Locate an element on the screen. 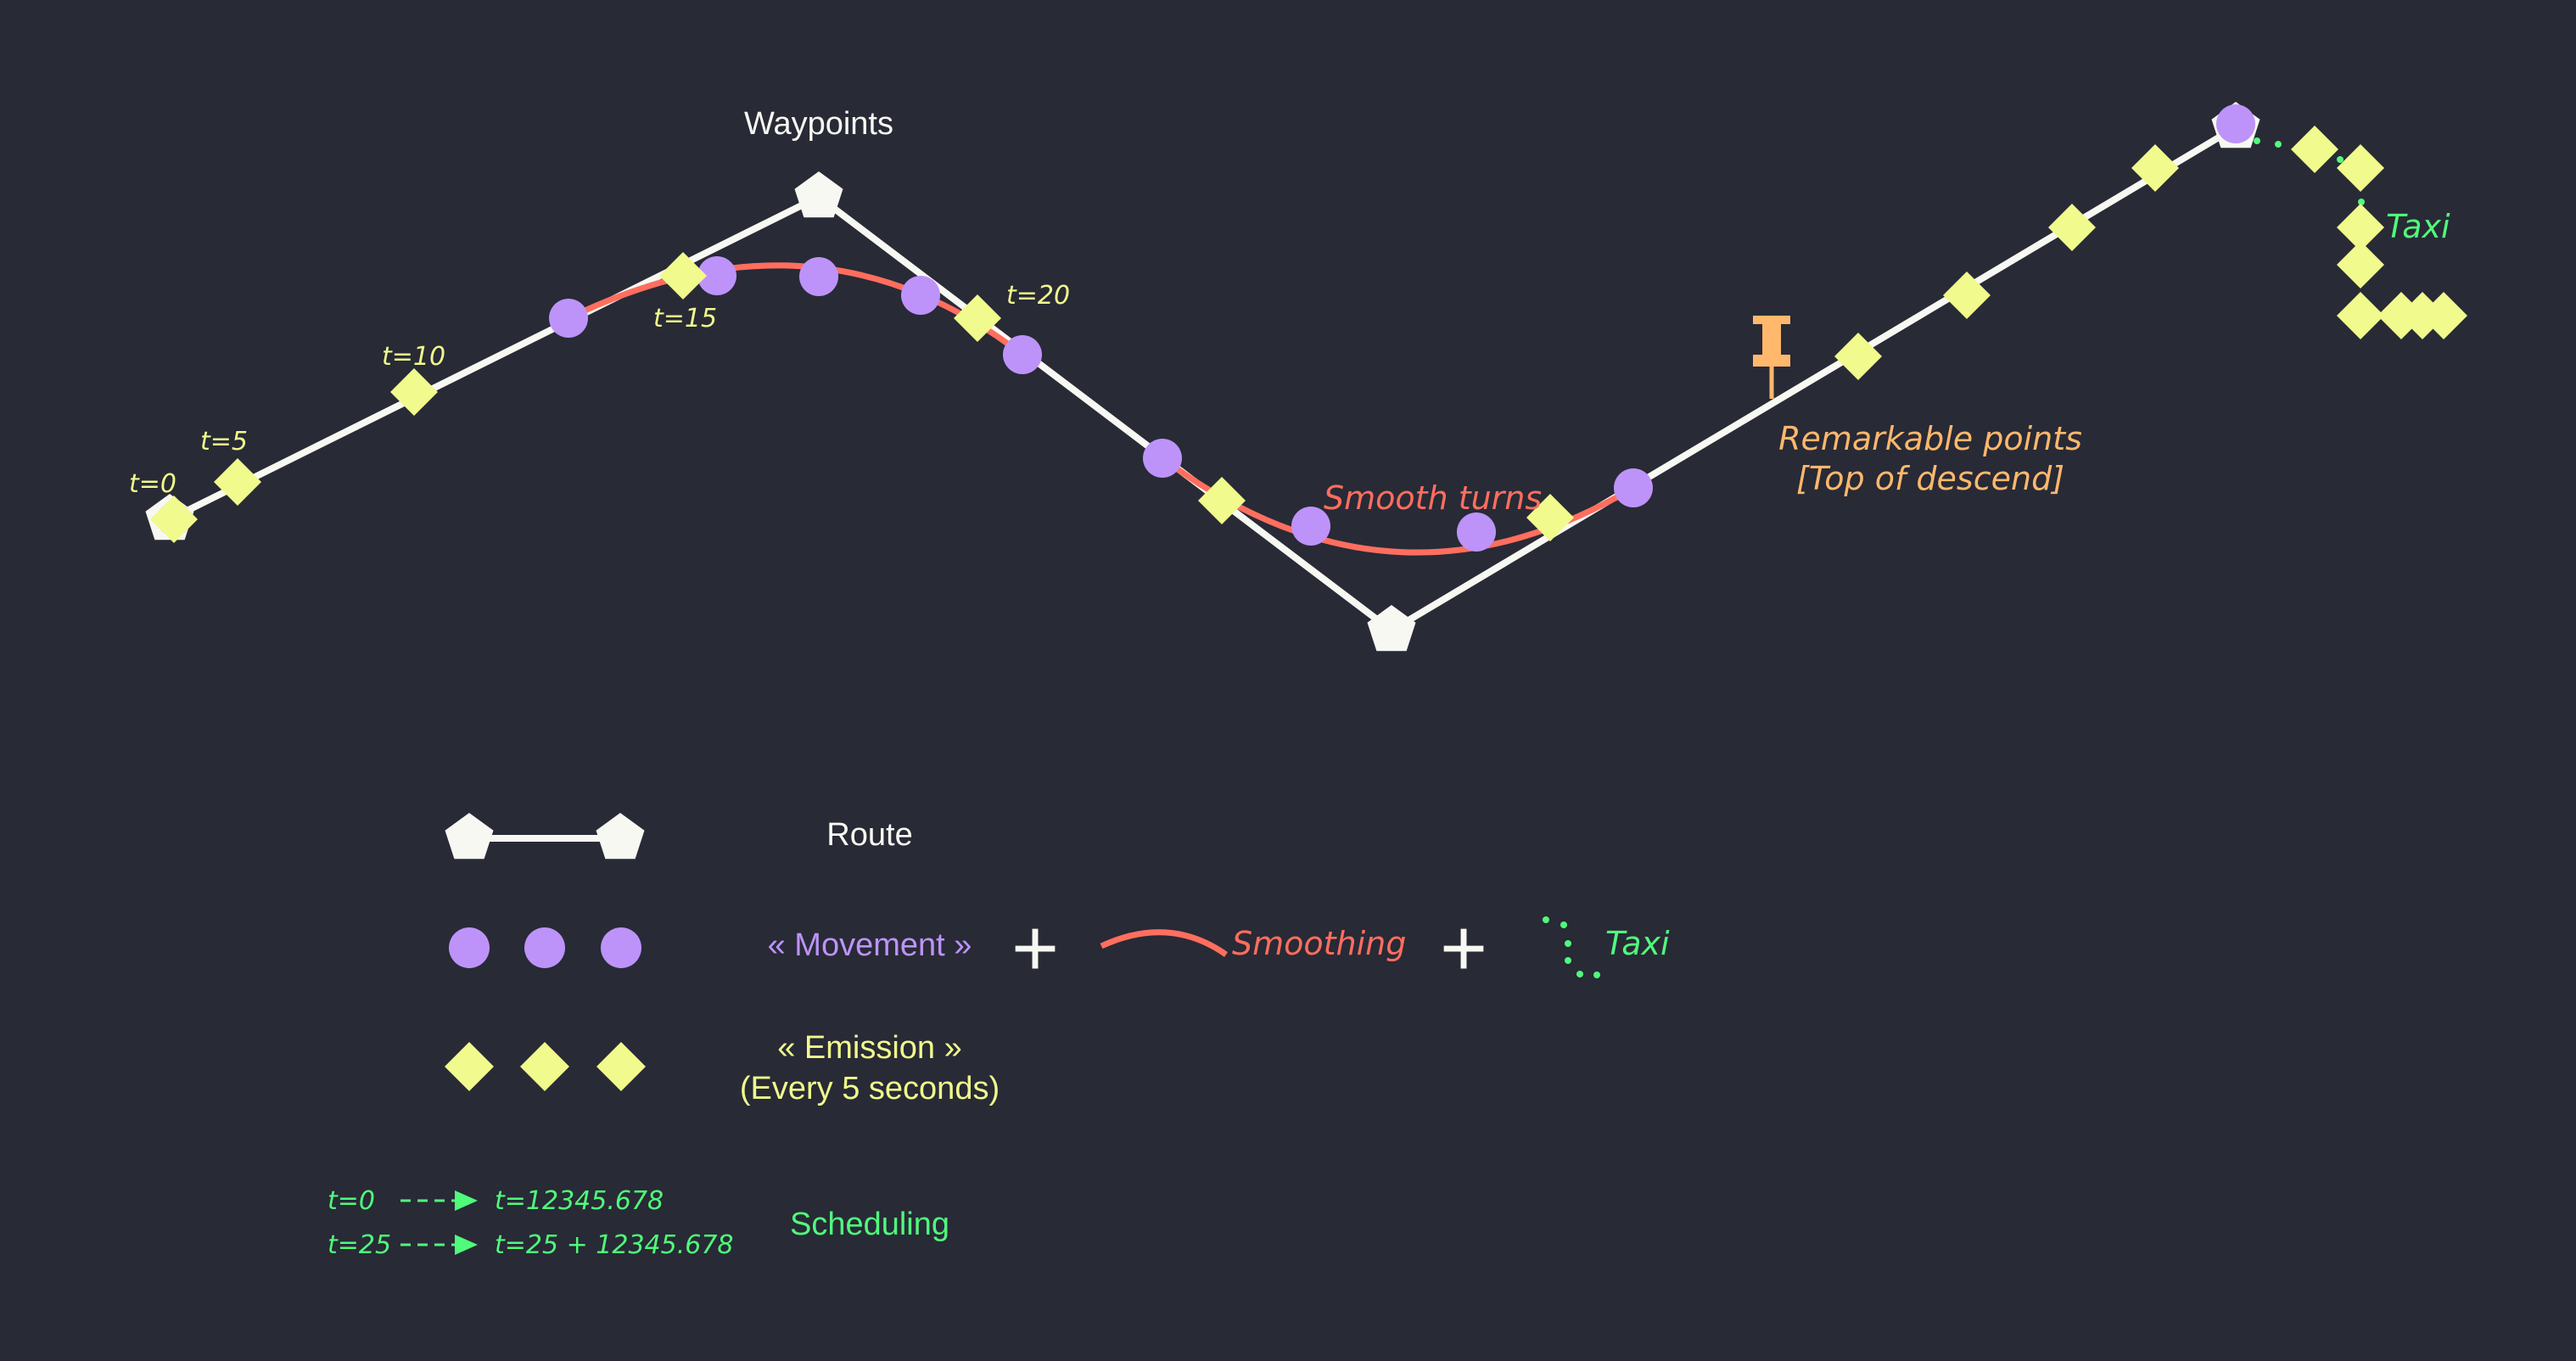  smooth-turns-label: Smooth turns is located at coordinates (1433, 498).